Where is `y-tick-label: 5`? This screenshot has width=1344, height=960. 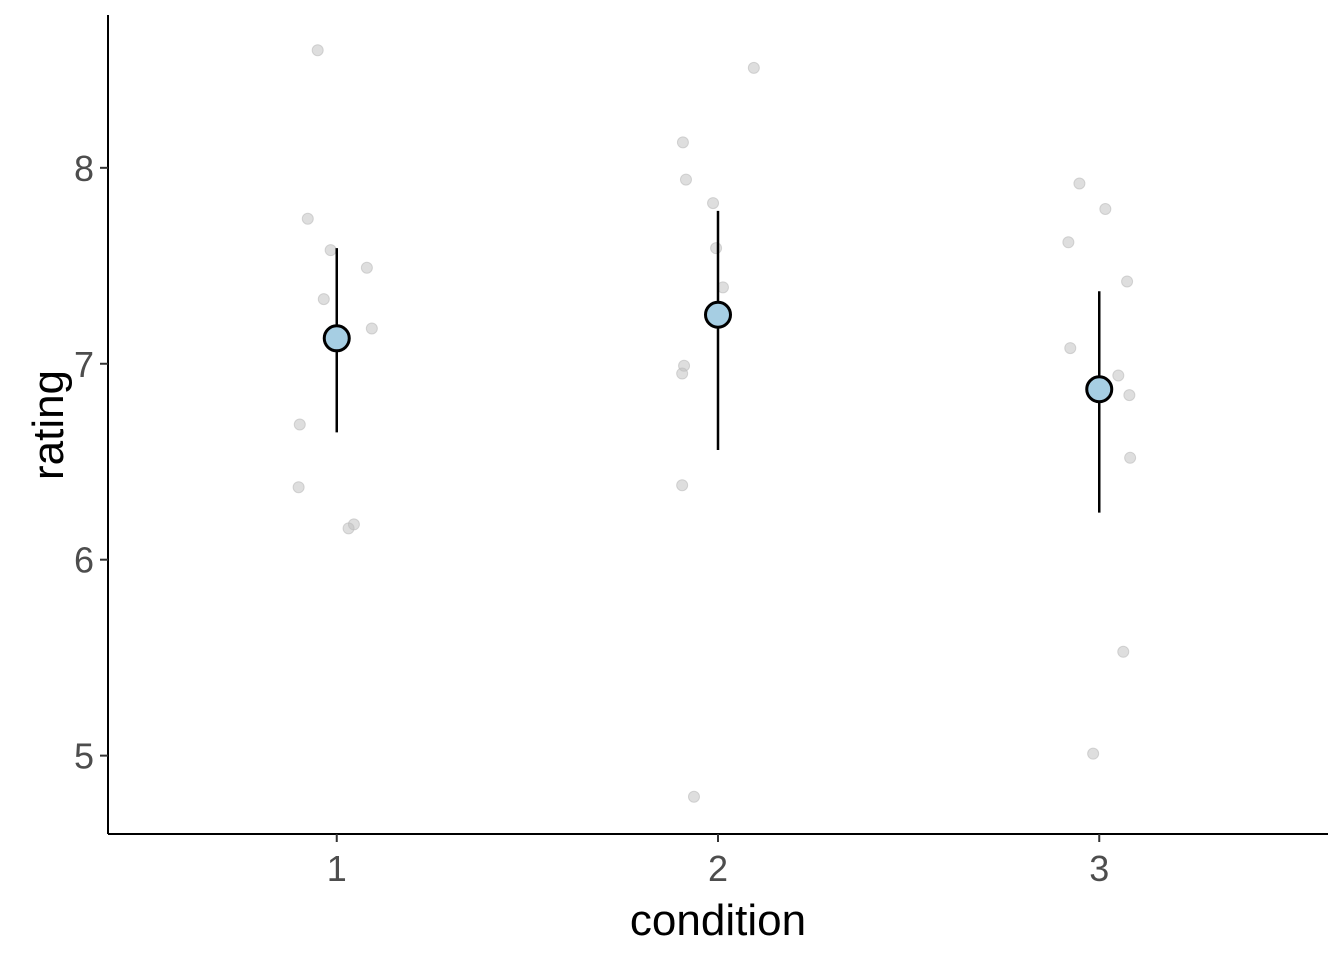 y-tick-label: 5 is located at coordinates (84, 756).